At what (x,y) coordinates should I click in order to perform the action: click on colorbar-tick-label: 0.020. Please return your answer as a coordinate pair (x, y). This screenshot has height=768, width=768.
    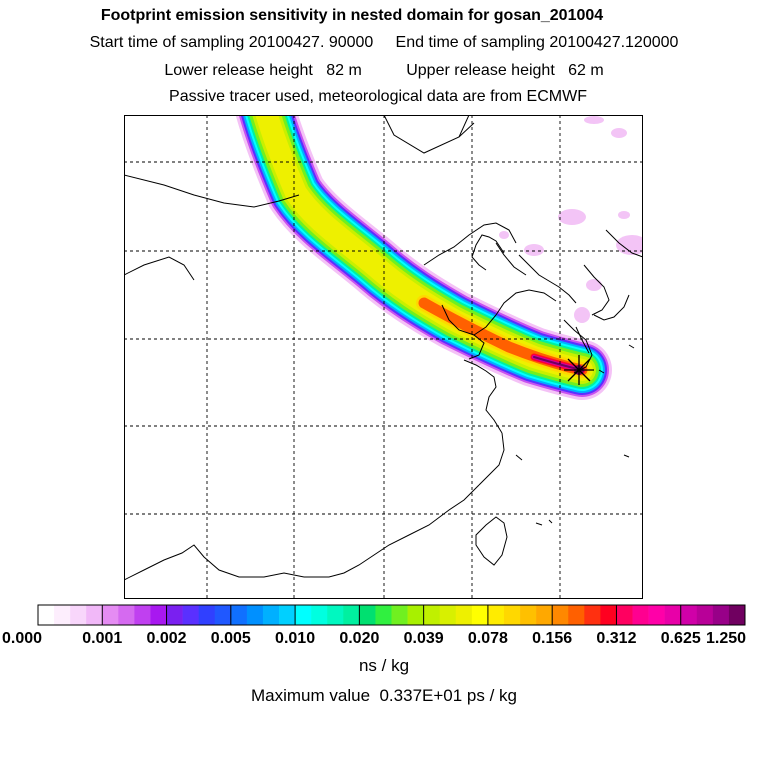
    Looking at the image, I should click on (359, 638).